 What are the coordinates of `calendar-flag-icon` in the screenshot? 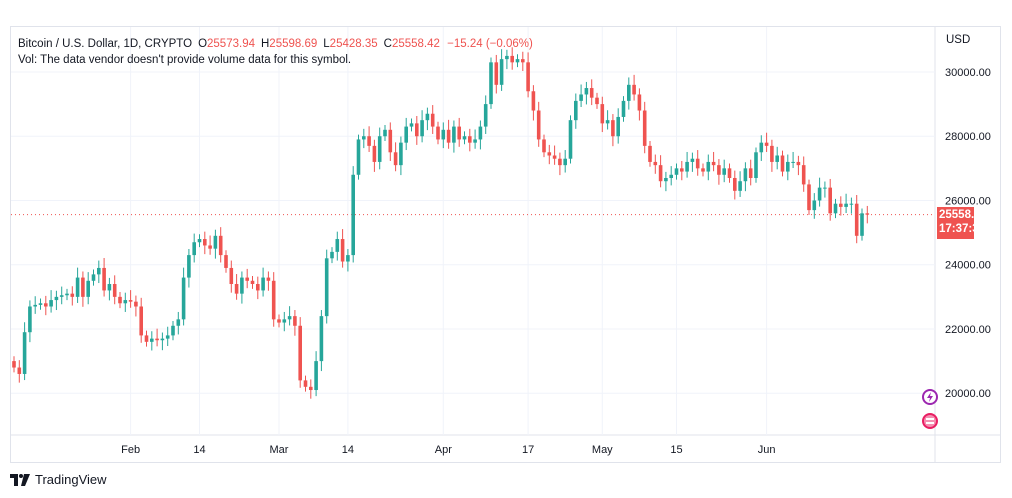 It's located at (930, 421).